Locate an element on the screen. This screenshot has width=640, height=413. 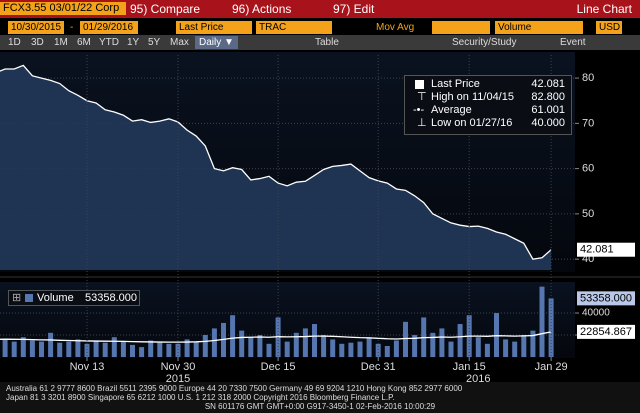
period-button: 1M is located at coordinates (61, 42).